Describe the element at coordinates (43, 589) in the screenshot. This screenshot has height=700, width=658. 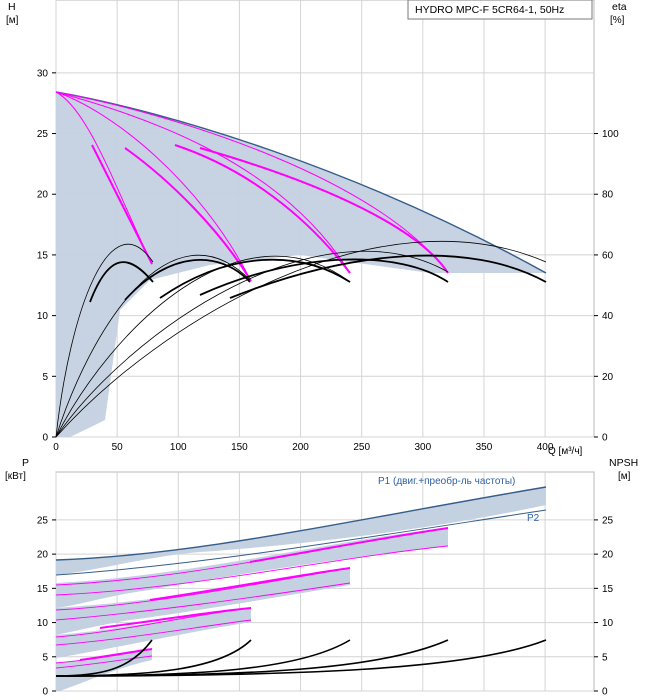
I see `p-tick-label: 15` at that location.